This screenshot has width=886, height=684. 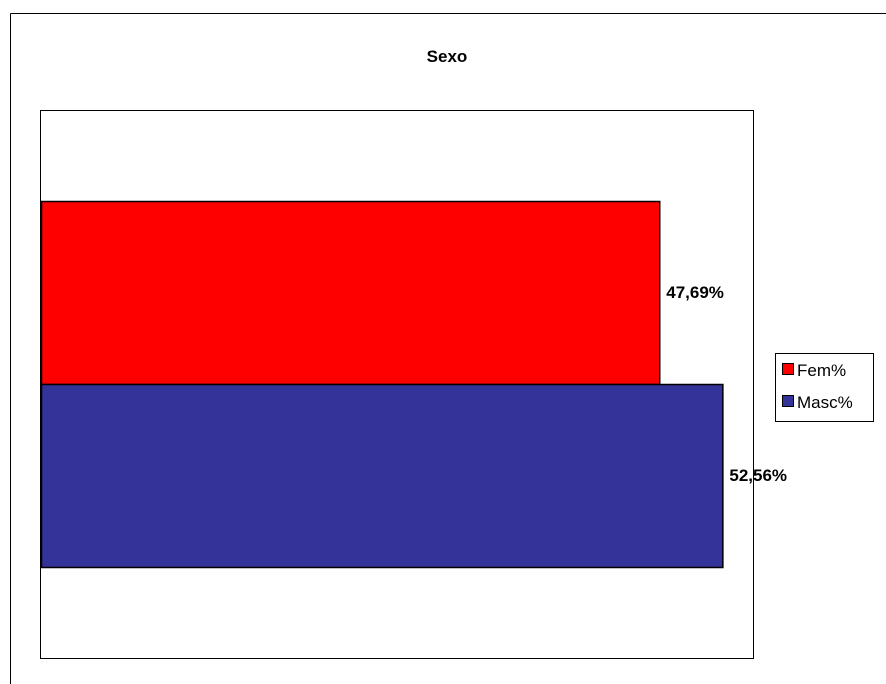 What do you see at coordinates (788, 369) in the screenshot?
I see `legend-swatch-fem` at bounding box center [788, 369].